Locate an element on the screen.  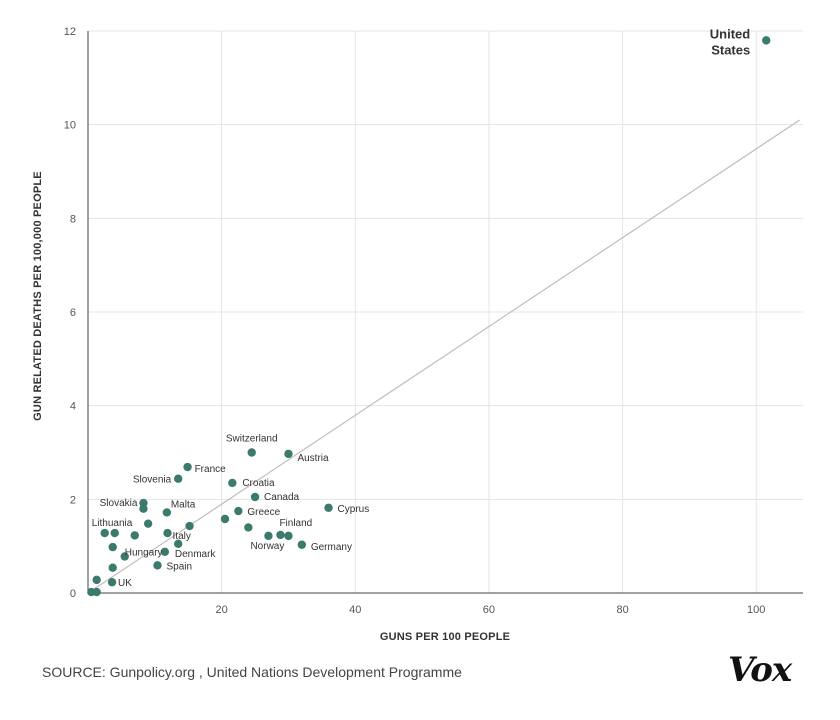
point-greece is located at coordinates (238, 511).